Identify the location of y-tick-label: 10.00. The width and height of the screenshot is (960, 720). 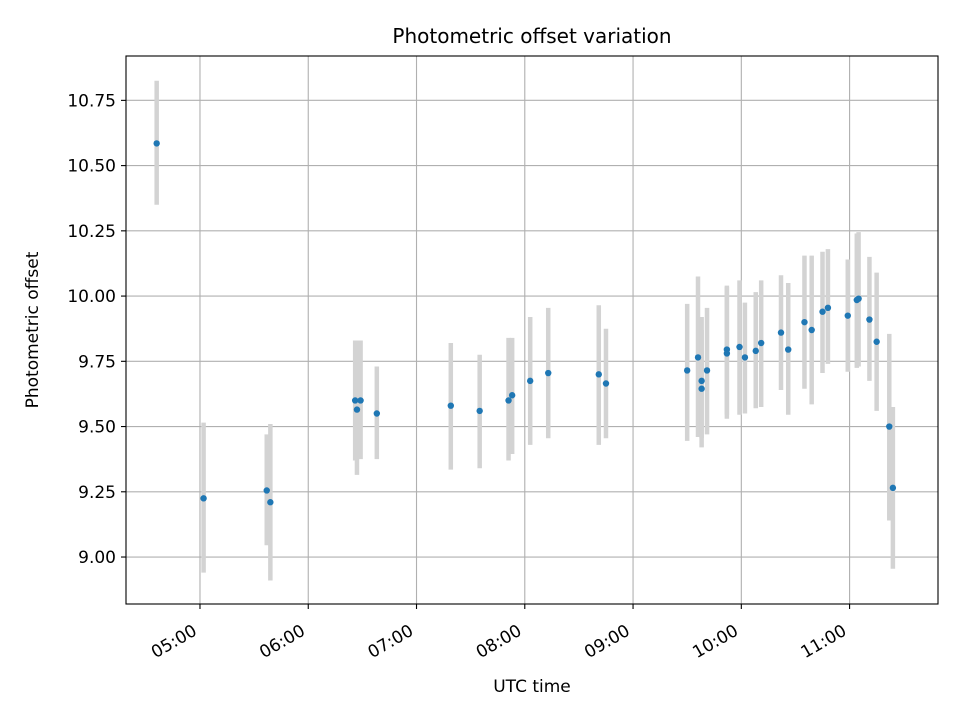
(91, 297).